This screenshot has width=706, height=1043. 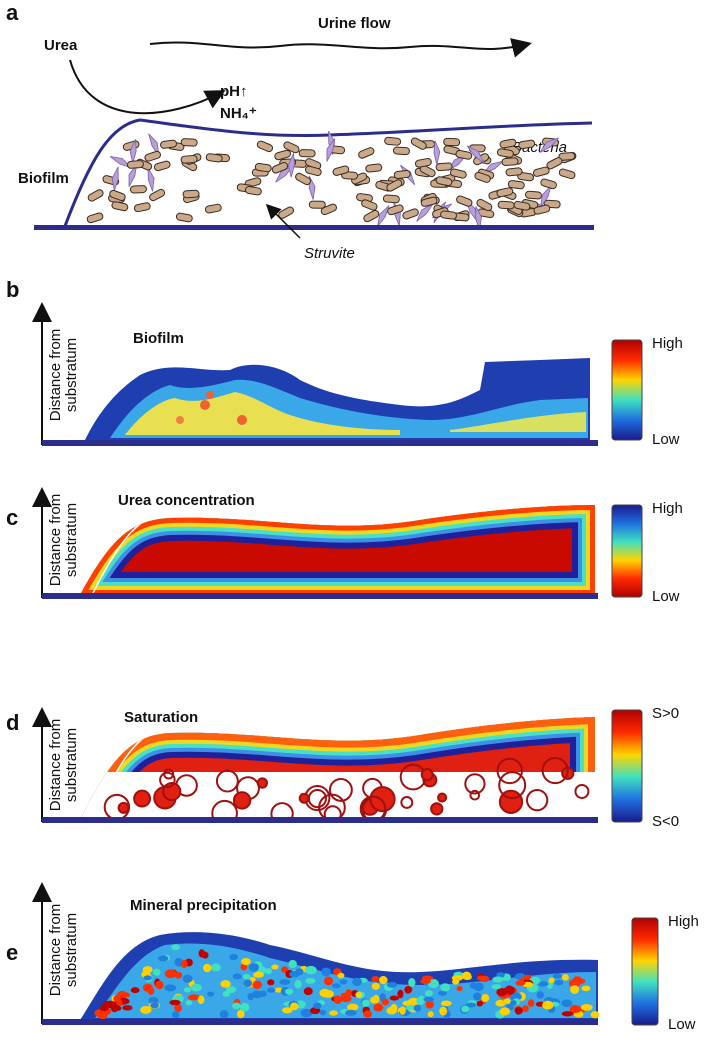 I want to click on panel-label: a, so click(x=12, y=12).